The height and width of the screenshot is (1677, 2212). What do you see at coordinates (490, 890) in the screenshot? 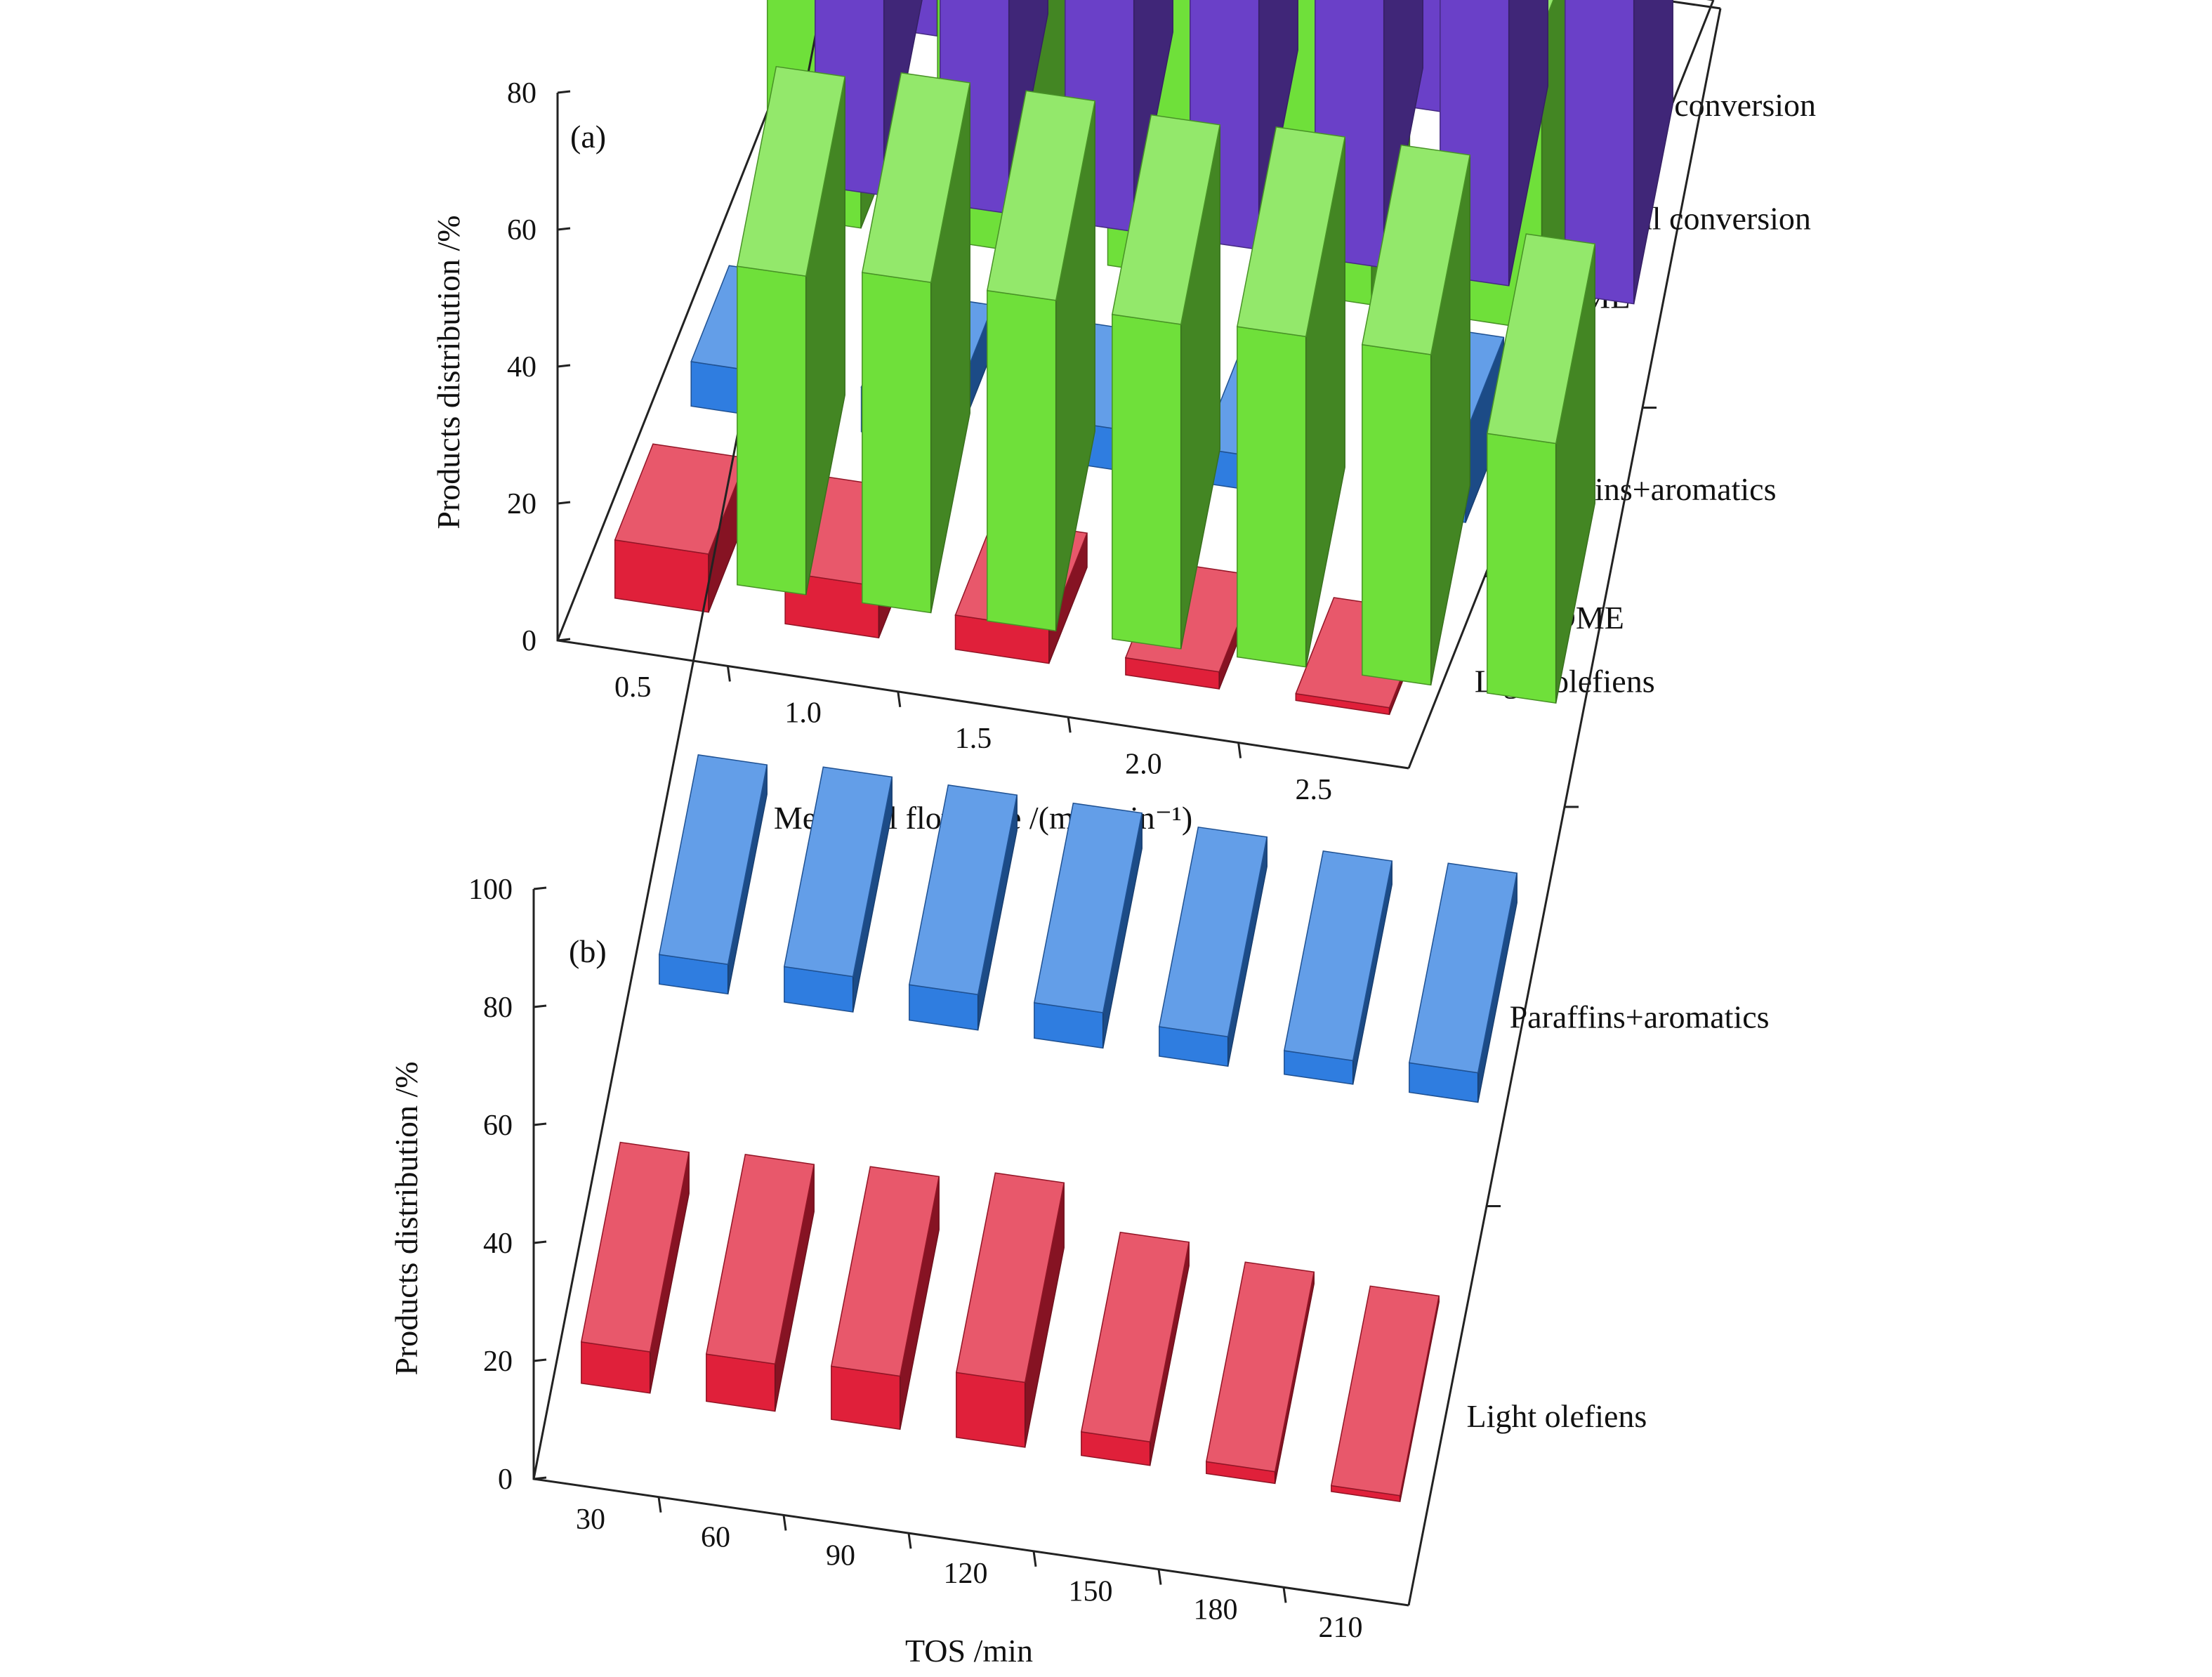
I see `y-tick-label: 100` at bounding box center [490, 890].